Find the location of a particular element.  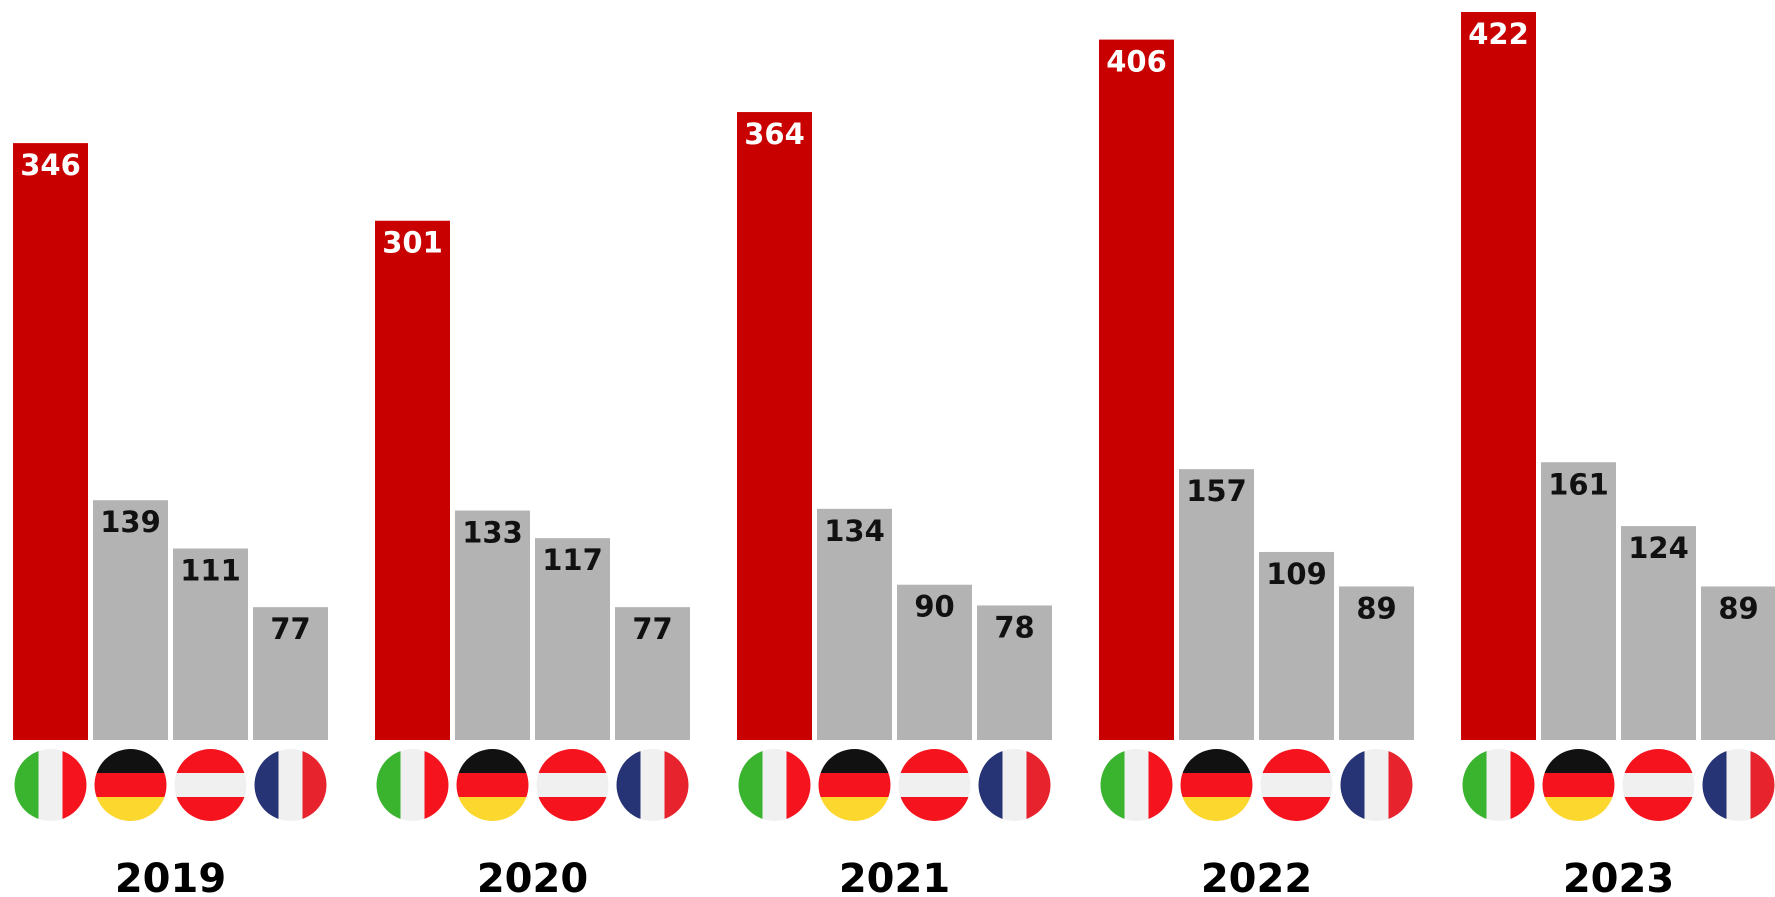

data-label: 133 is located at coordinates (492, 533).